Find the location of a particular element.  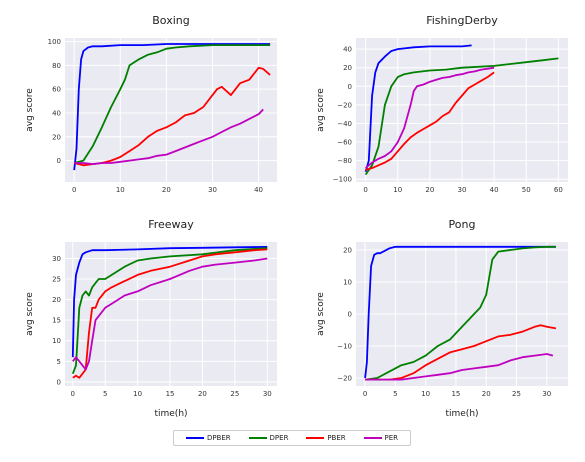

legend-label: DPER is located at coordinates (279, 438).